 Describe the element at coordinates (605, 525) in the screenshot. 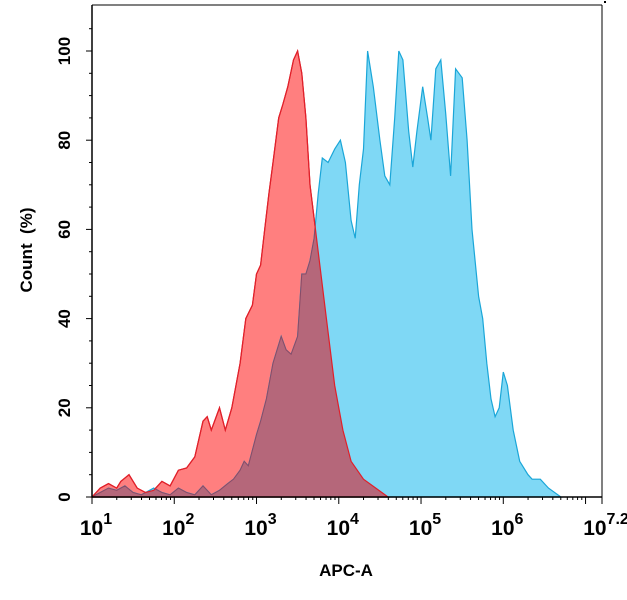

I see `x-tick-label: 107.2` at that location.